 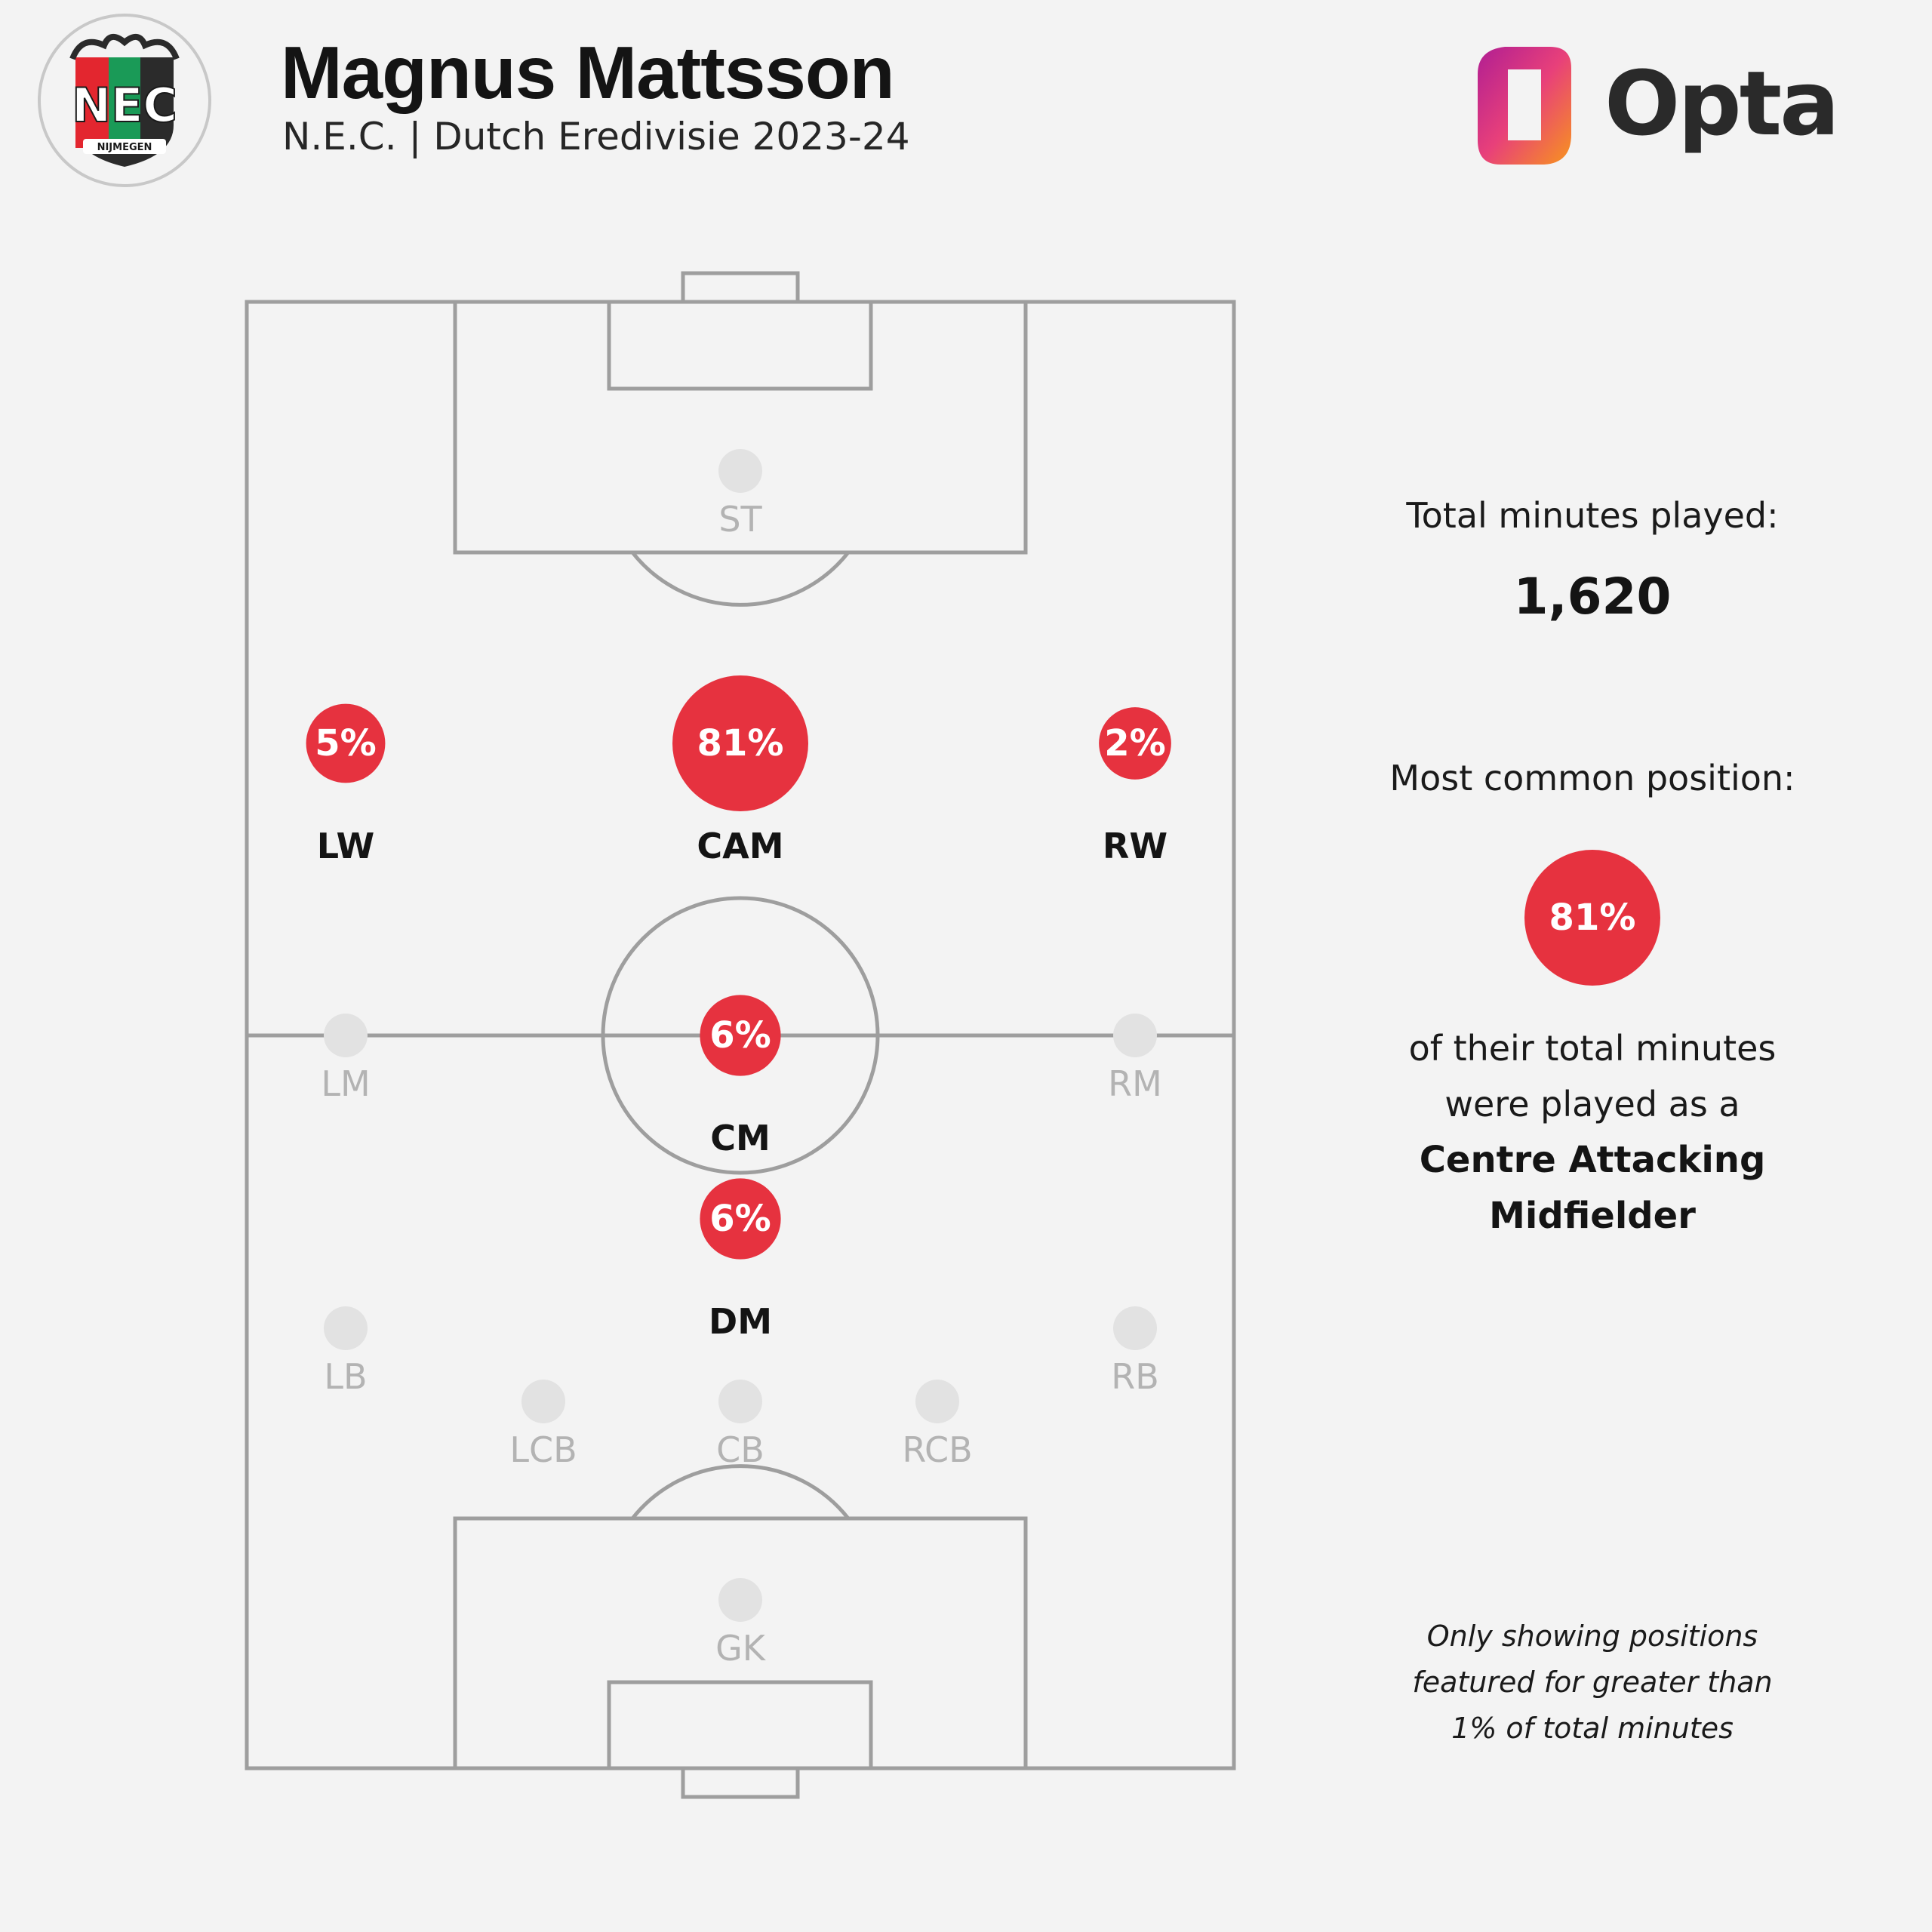 What do you see at coordinates (1592, 1636) in the screenshot?
I see `footnote-line1: Only showing positions` at bounding box center [1592, 1636].